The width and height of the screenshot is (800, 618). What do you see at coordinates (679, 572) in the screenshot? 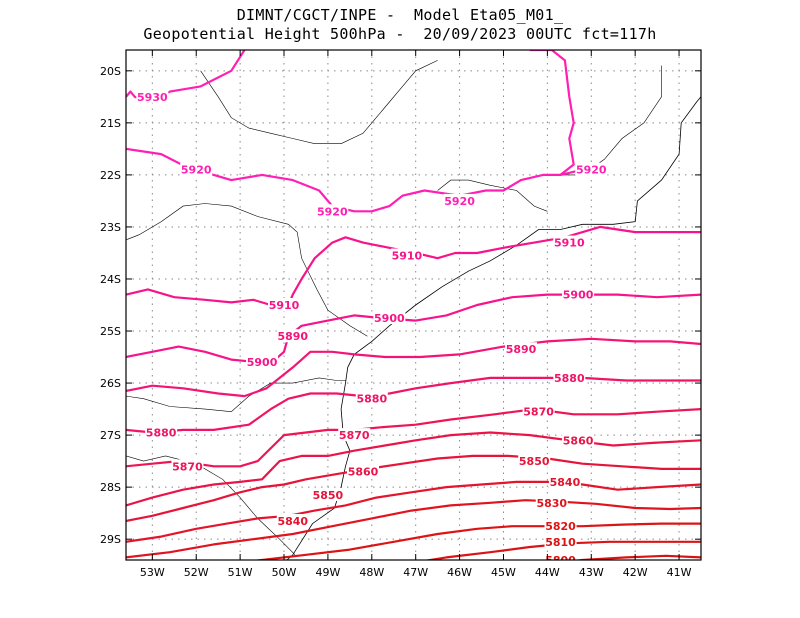
I see `lon-tick-label: 41W` at bounding box center [679, 572].